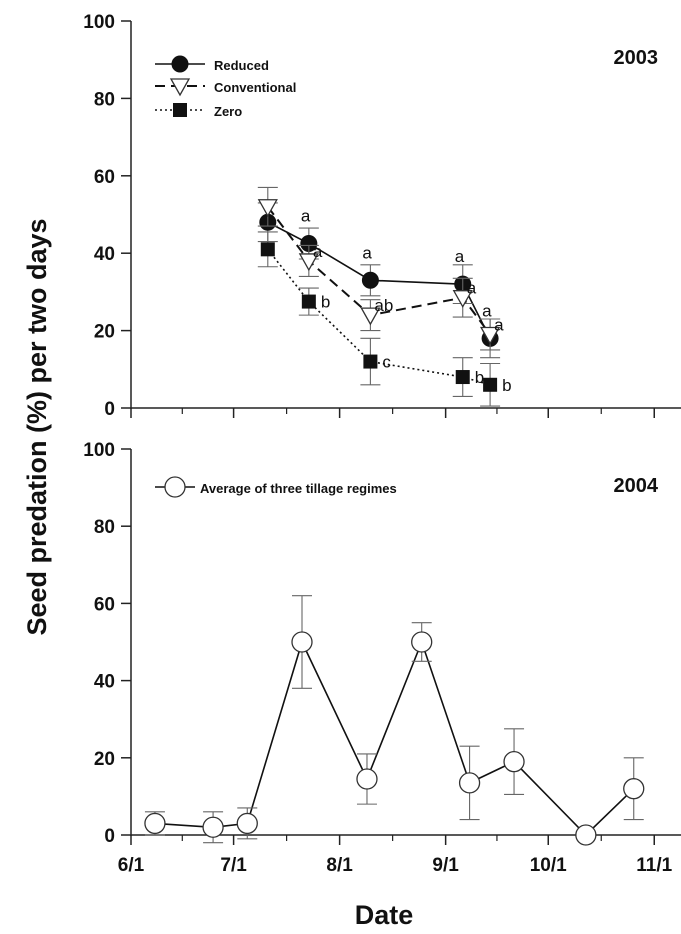  Describe the element at coordinates (228, 111) in the screenshot. I see `legend-label-zero: Zero` at that location.